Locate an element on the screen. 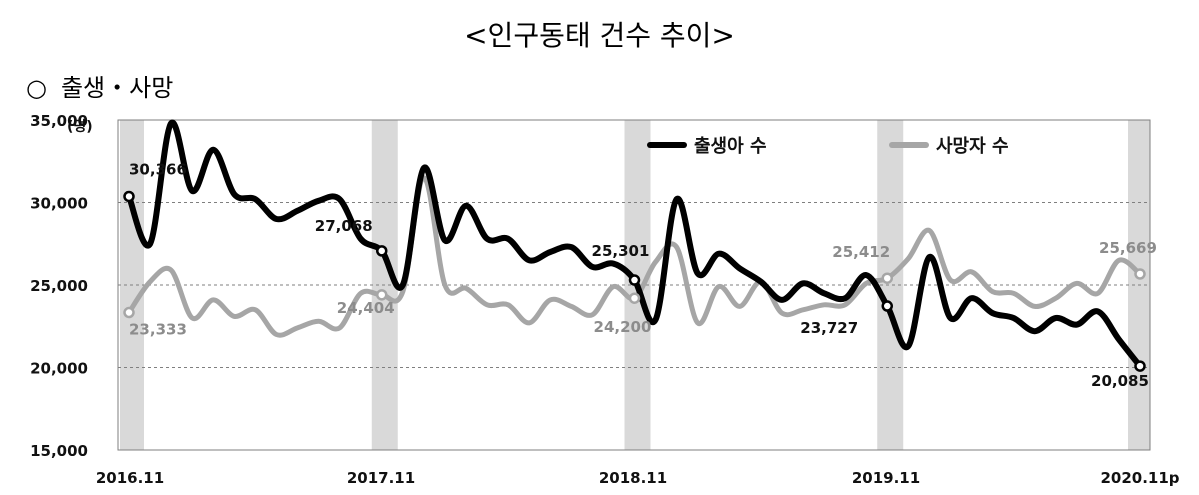 The image size is (1199, 495). births-data-label: 30,366 is located at coordinates (158, 169).